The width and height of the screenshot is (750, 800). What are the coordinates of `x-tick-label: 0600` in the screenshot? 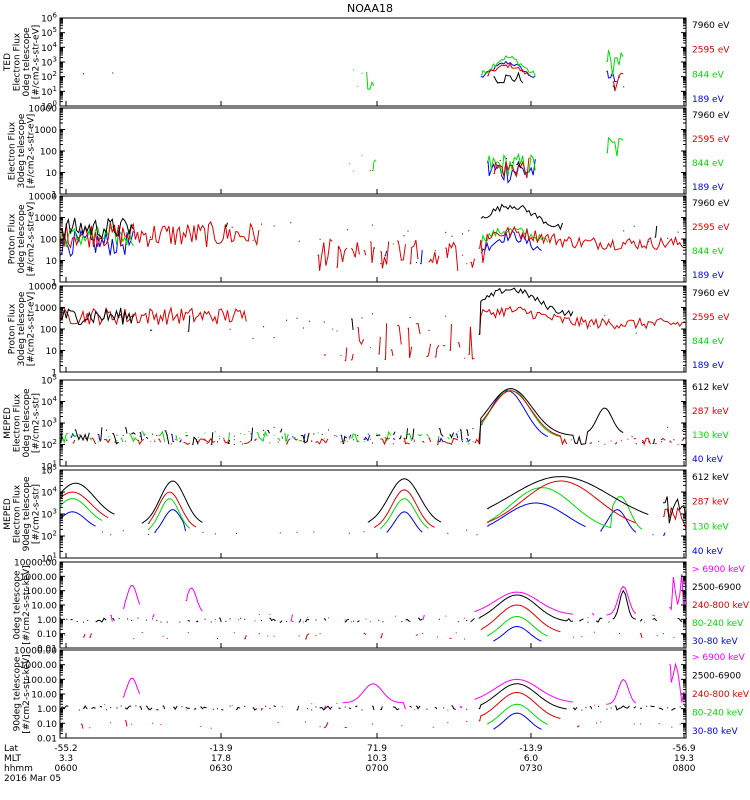 It's located at (66, 769).